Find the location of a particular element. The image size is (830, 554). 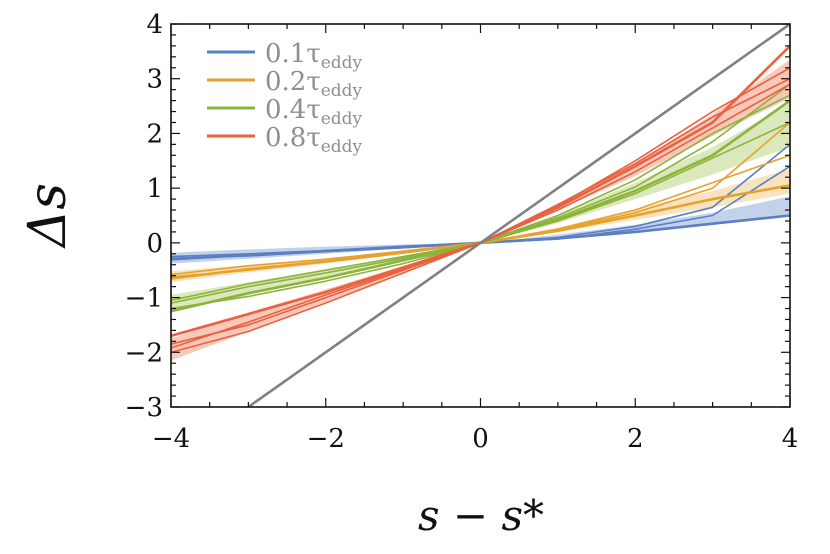

y-tick-label: 0 is located at coordinates (154, 244).